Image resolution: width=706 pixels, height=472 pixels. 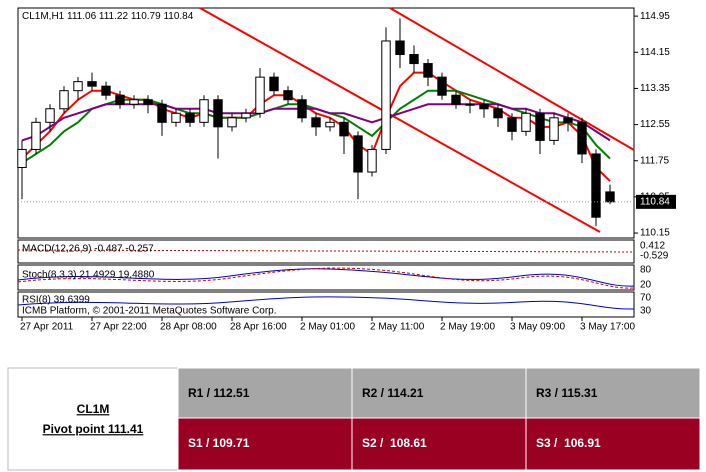 What do you see at coordinates (655, 233) in the screenshot?
I see `y-tick-label: 110.15` at bounding box center [655, 233].